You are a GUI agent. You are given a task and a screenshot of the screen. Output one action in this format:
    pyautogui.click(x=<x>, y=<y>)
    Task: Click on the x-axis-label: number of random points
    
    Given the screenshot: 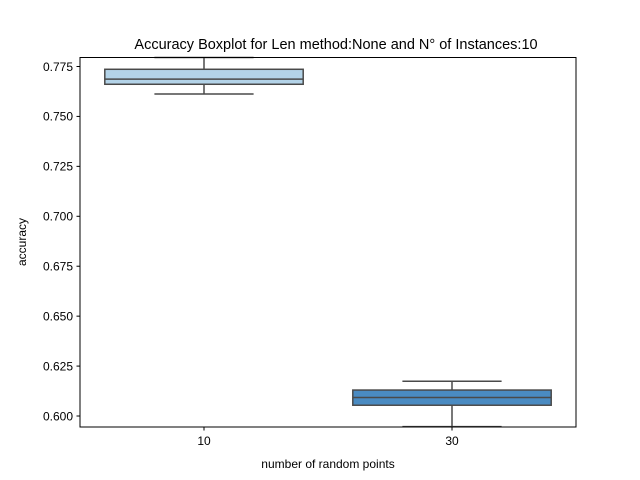 What is the action you would take?
    pyautogui.click(x=327, y=464)
    